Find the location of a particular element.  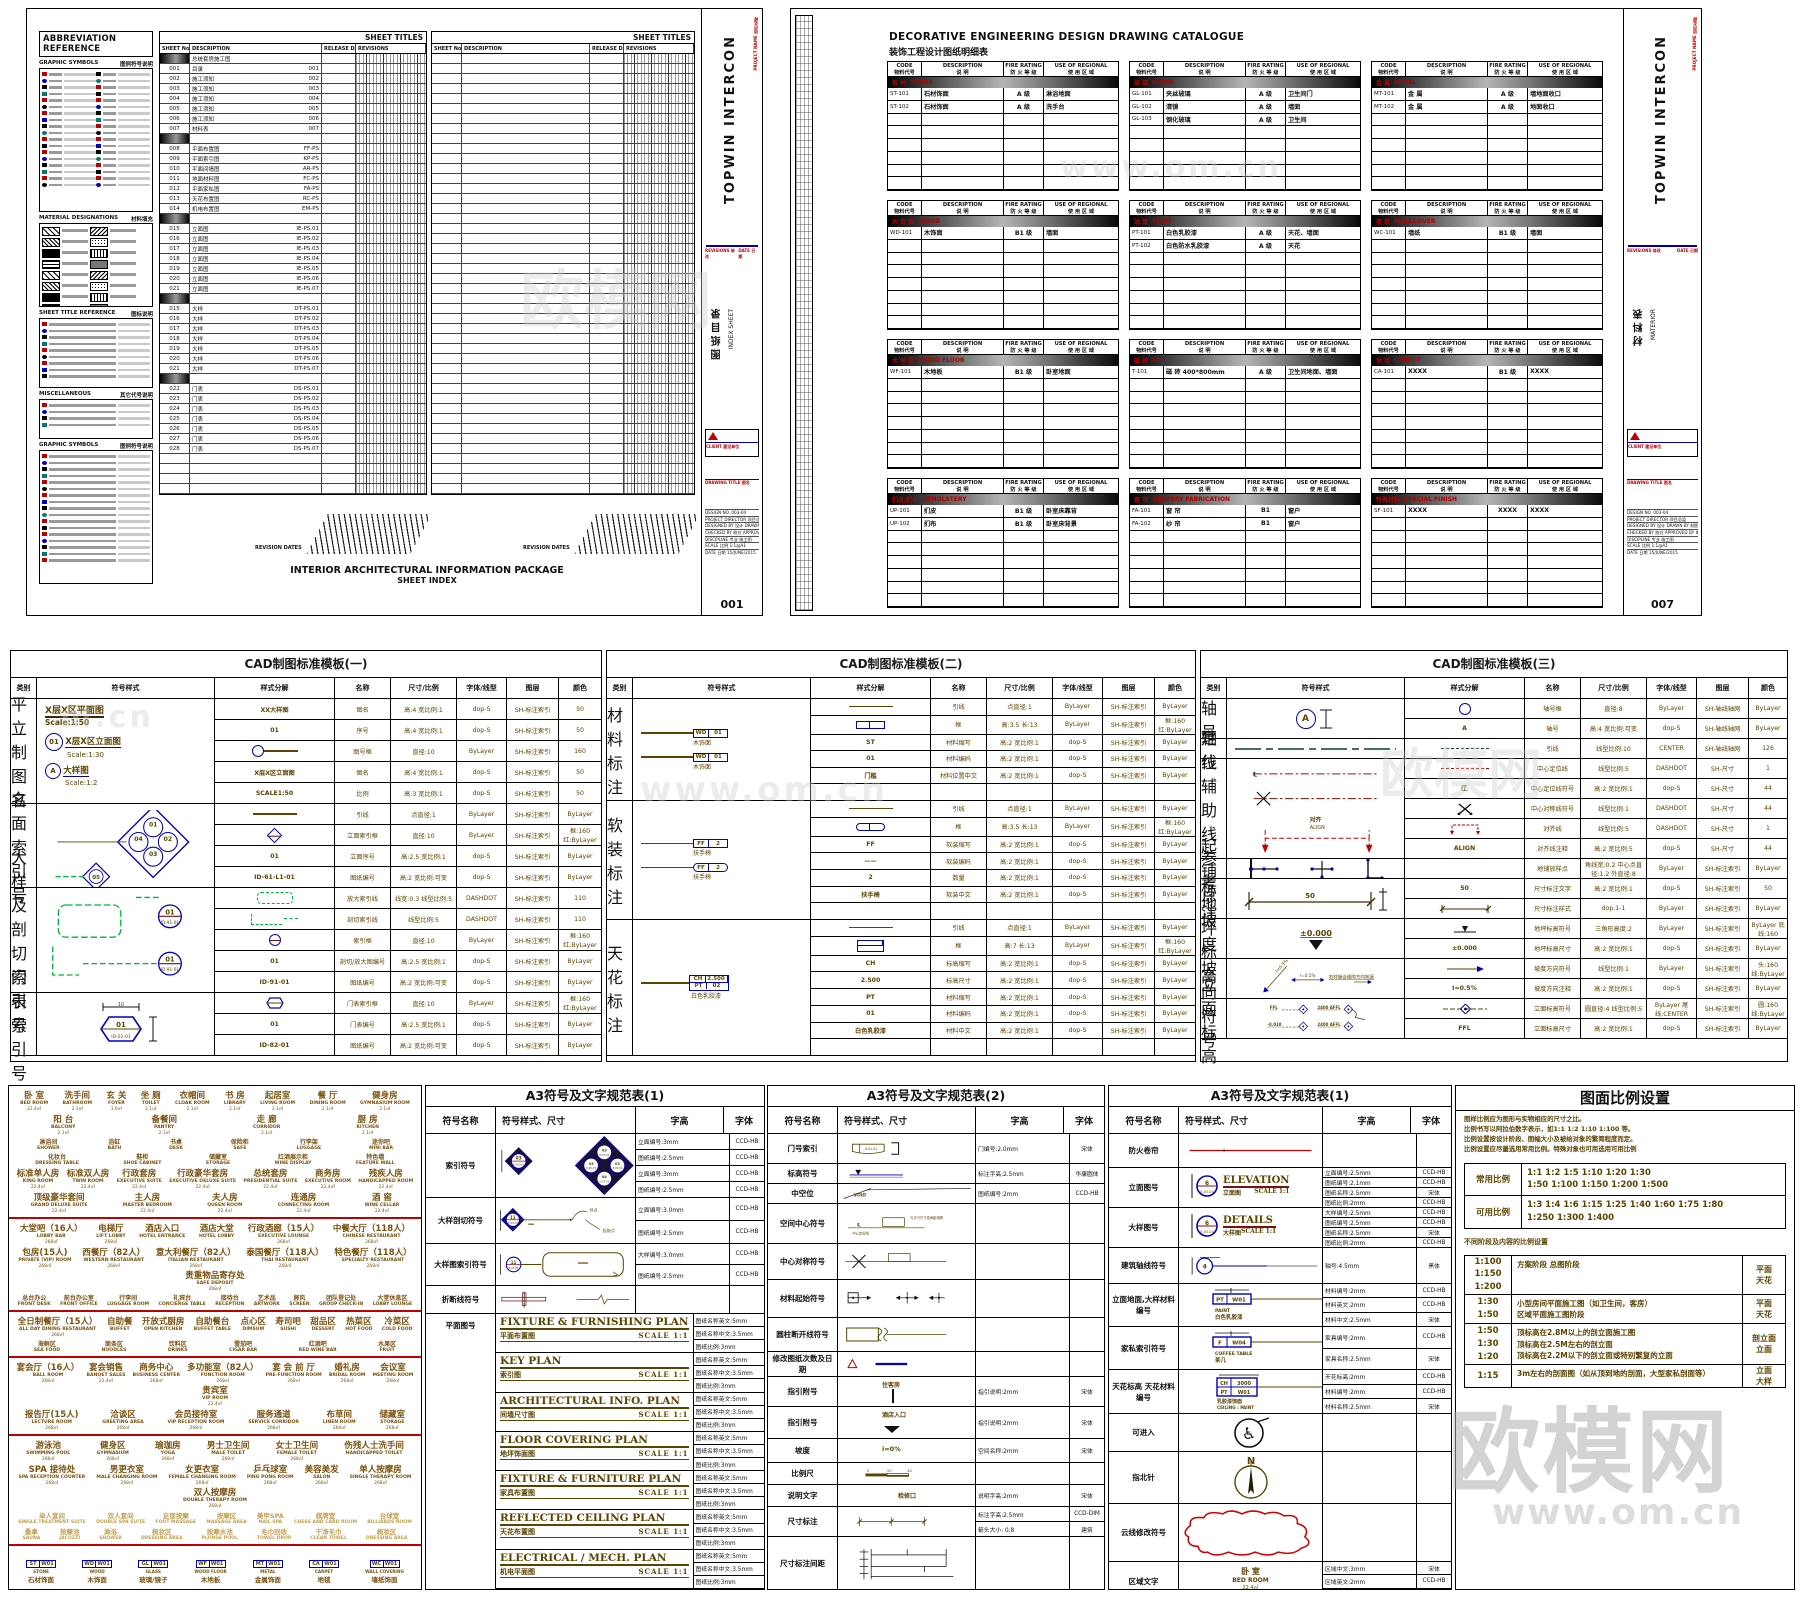

row-cell: 高:4 宽比例:1 is located at coordinates (424, 730).